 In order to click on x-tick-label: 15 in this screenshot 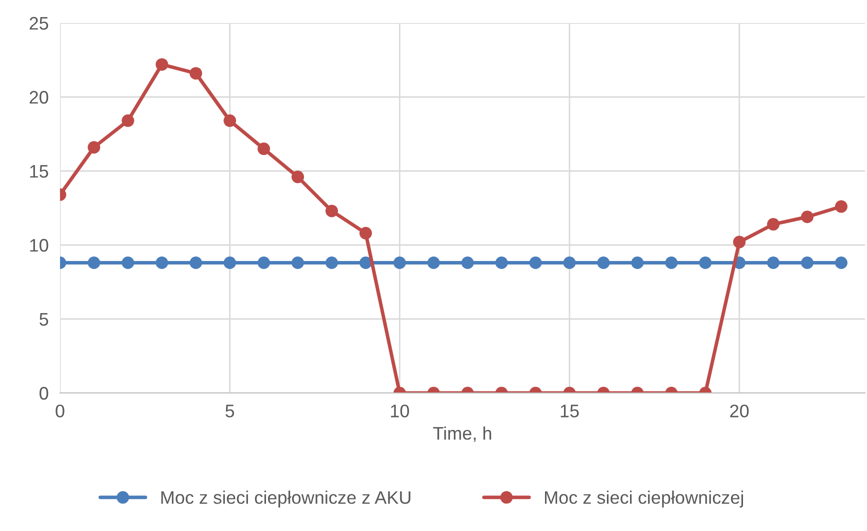, I will do `click(569, 411)`.